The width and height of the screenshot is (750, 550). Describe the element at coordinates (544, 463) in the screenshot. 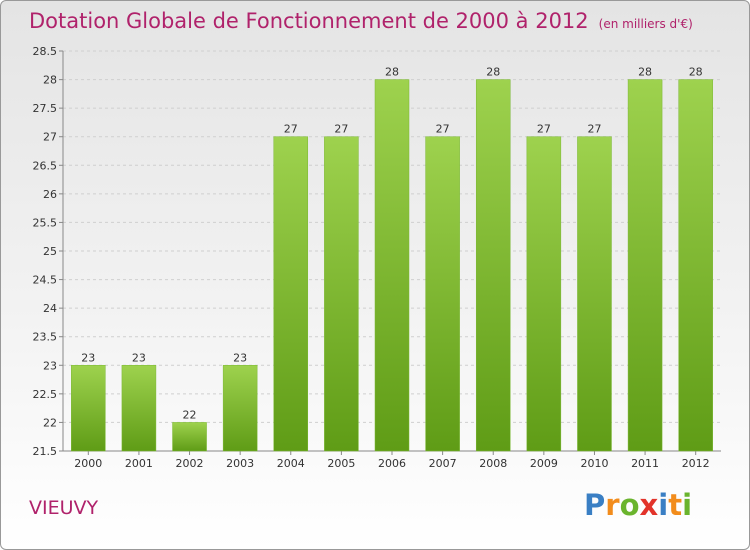

I see `x-tick-label: 2009` at that location.